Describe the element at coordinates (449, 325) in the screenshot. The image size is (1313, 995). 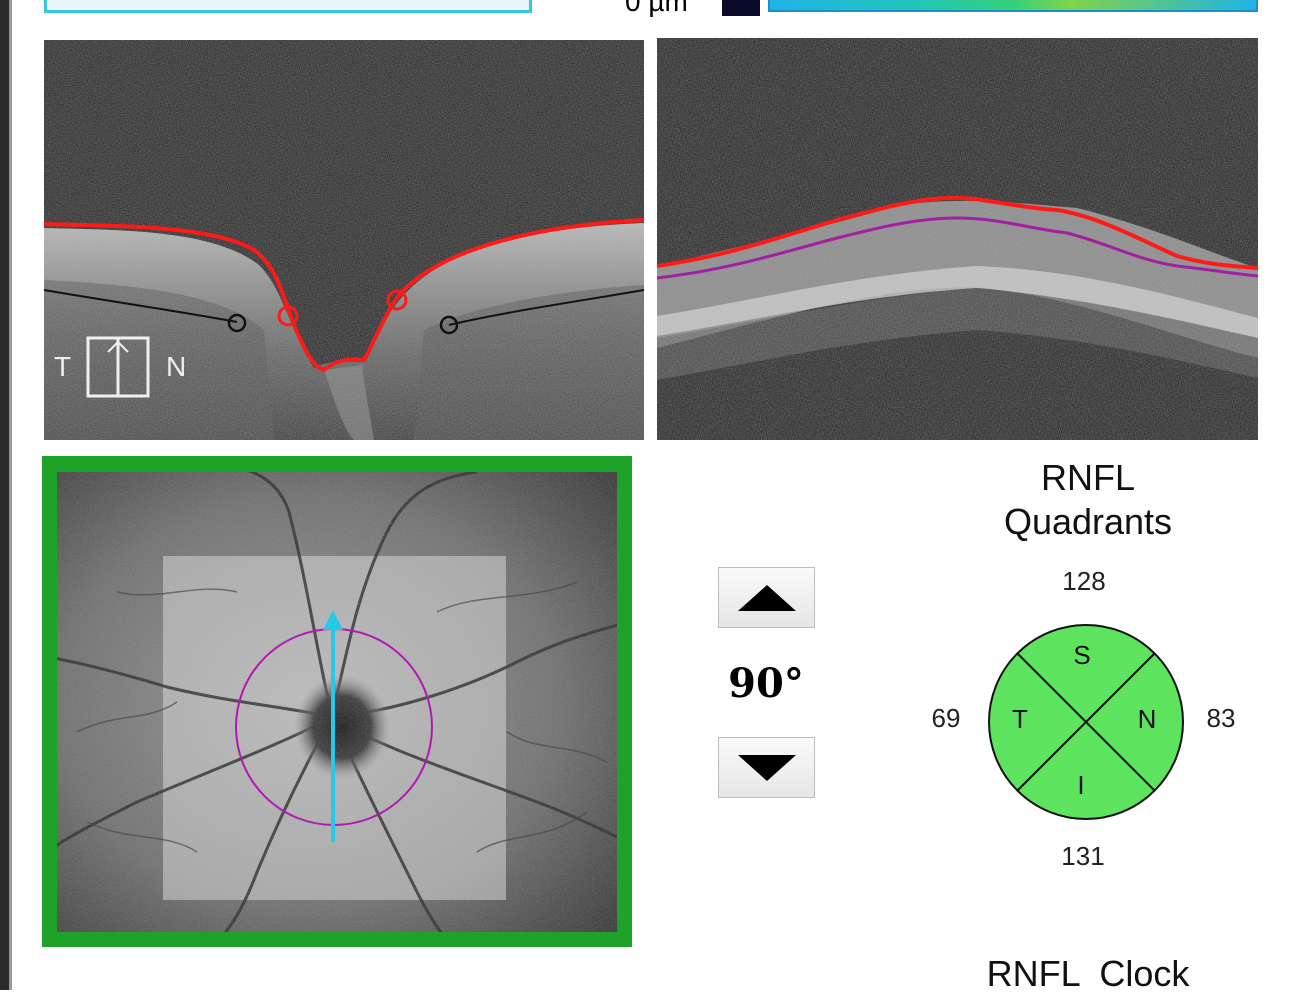
I see `bmo-marker-right` at that location.